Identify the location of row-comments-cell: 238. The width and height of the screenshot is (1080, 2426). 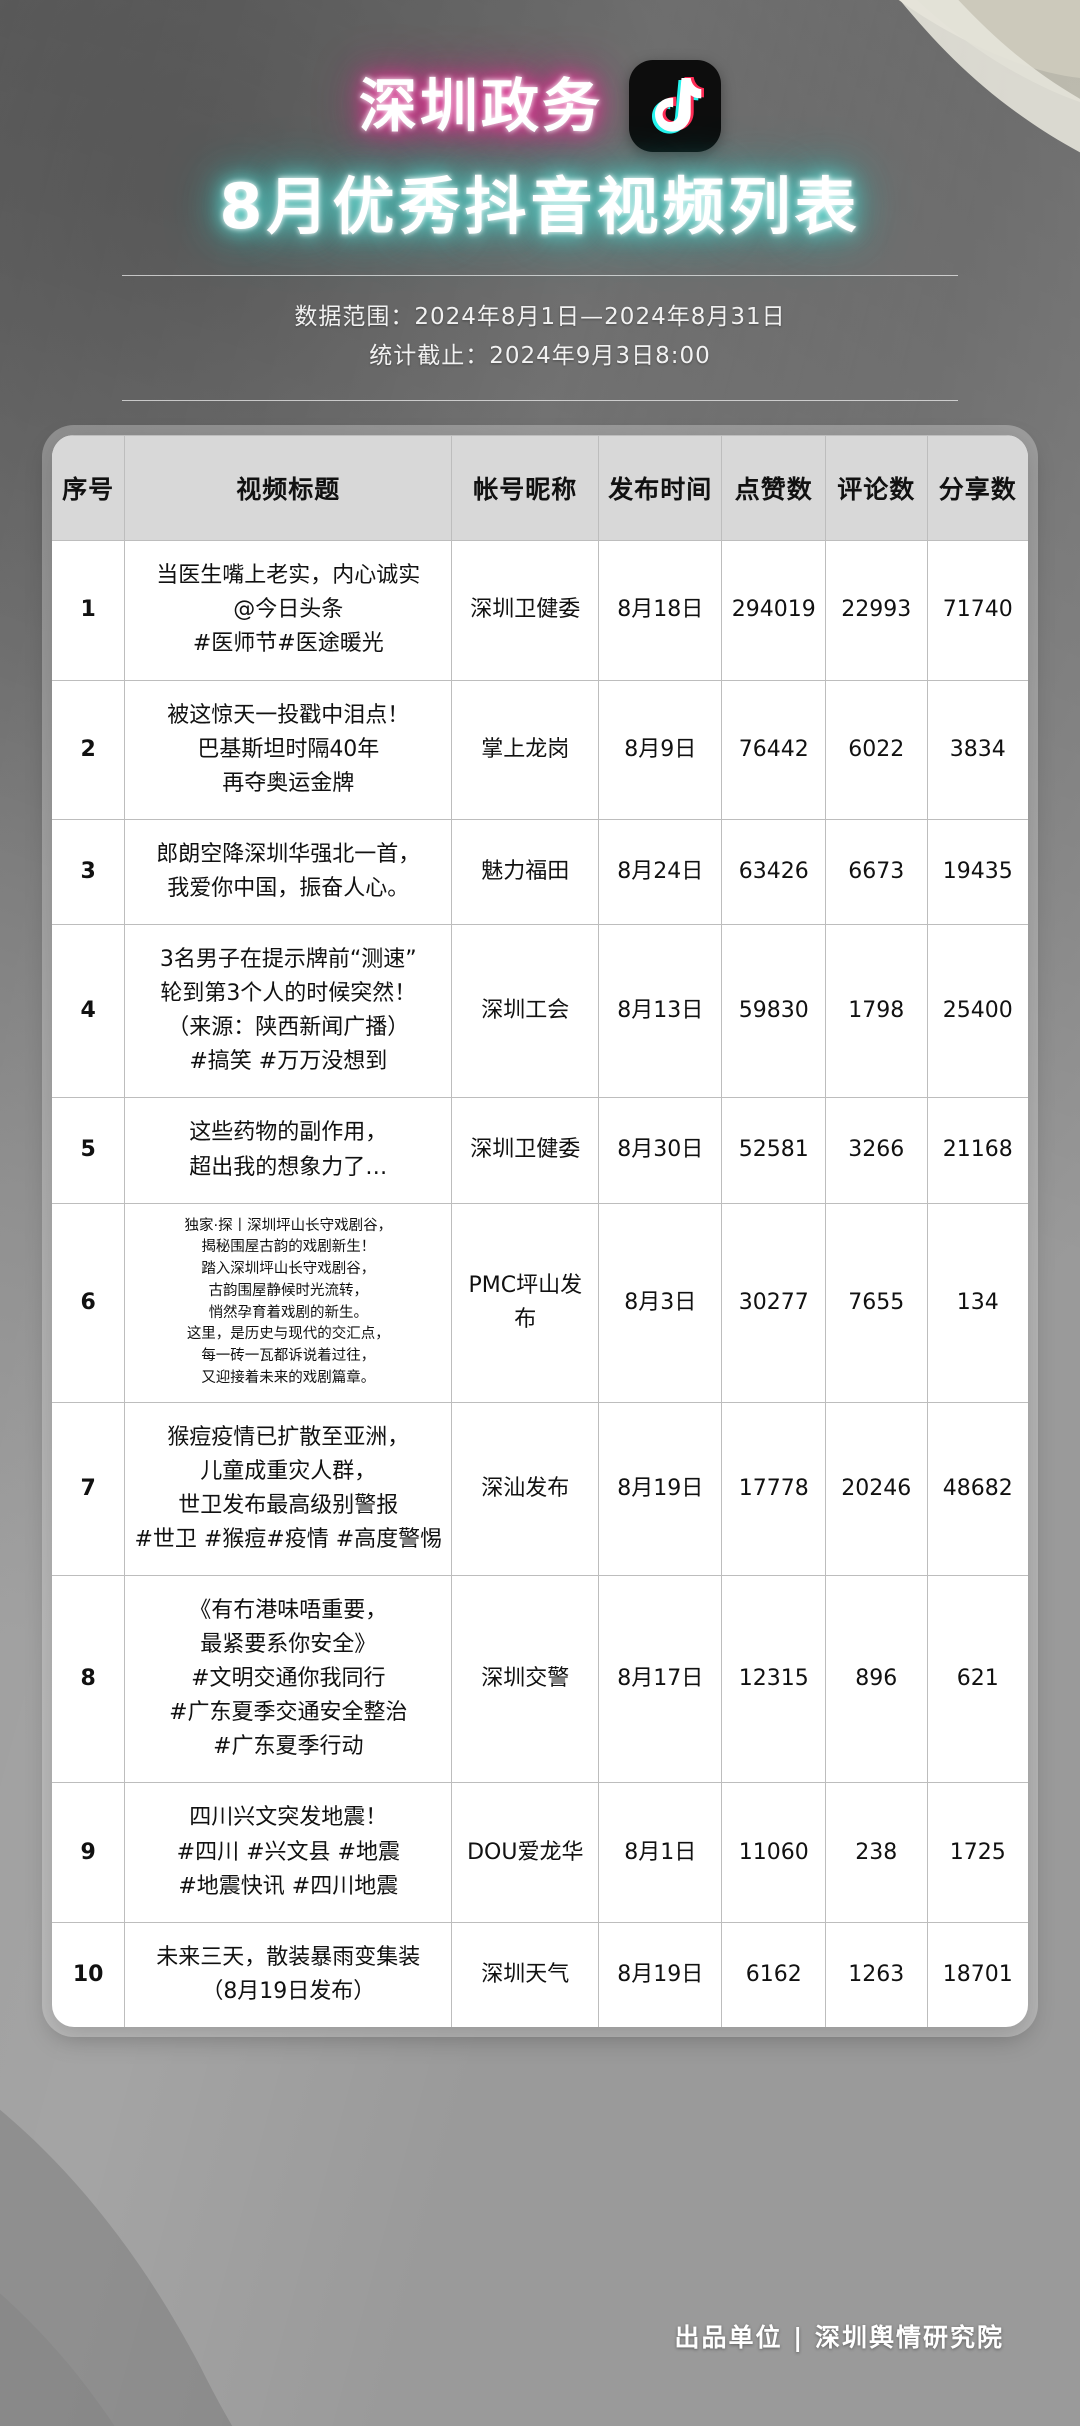
(876, 1852).